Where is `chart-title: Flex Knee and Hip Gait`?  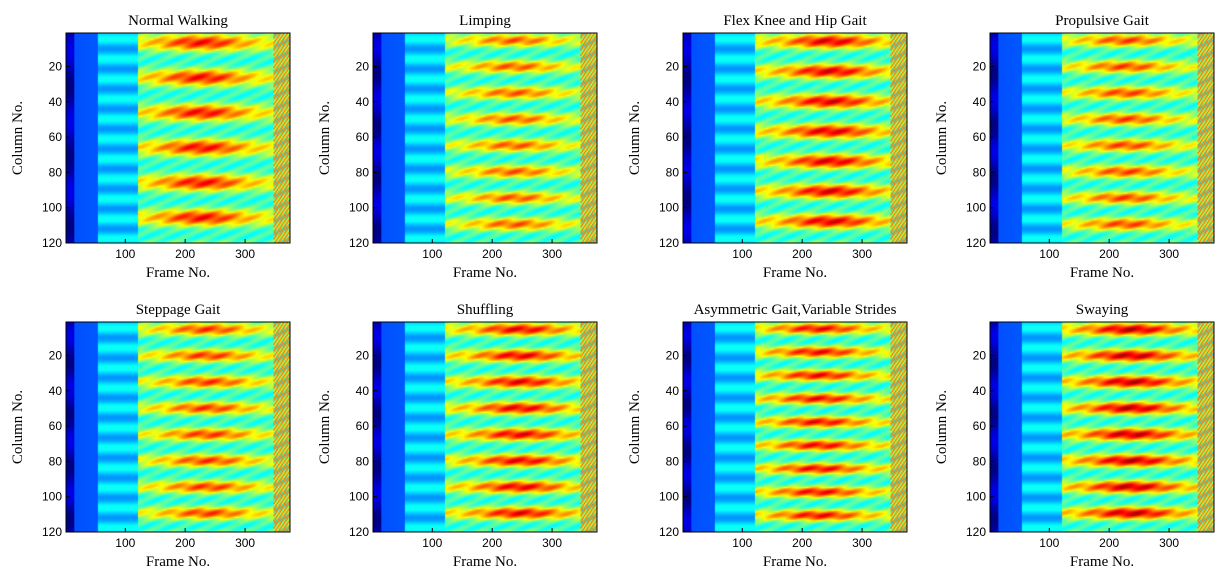 chart-title: Flex Knee and Hip Gait is located at coordinates (795, 21).